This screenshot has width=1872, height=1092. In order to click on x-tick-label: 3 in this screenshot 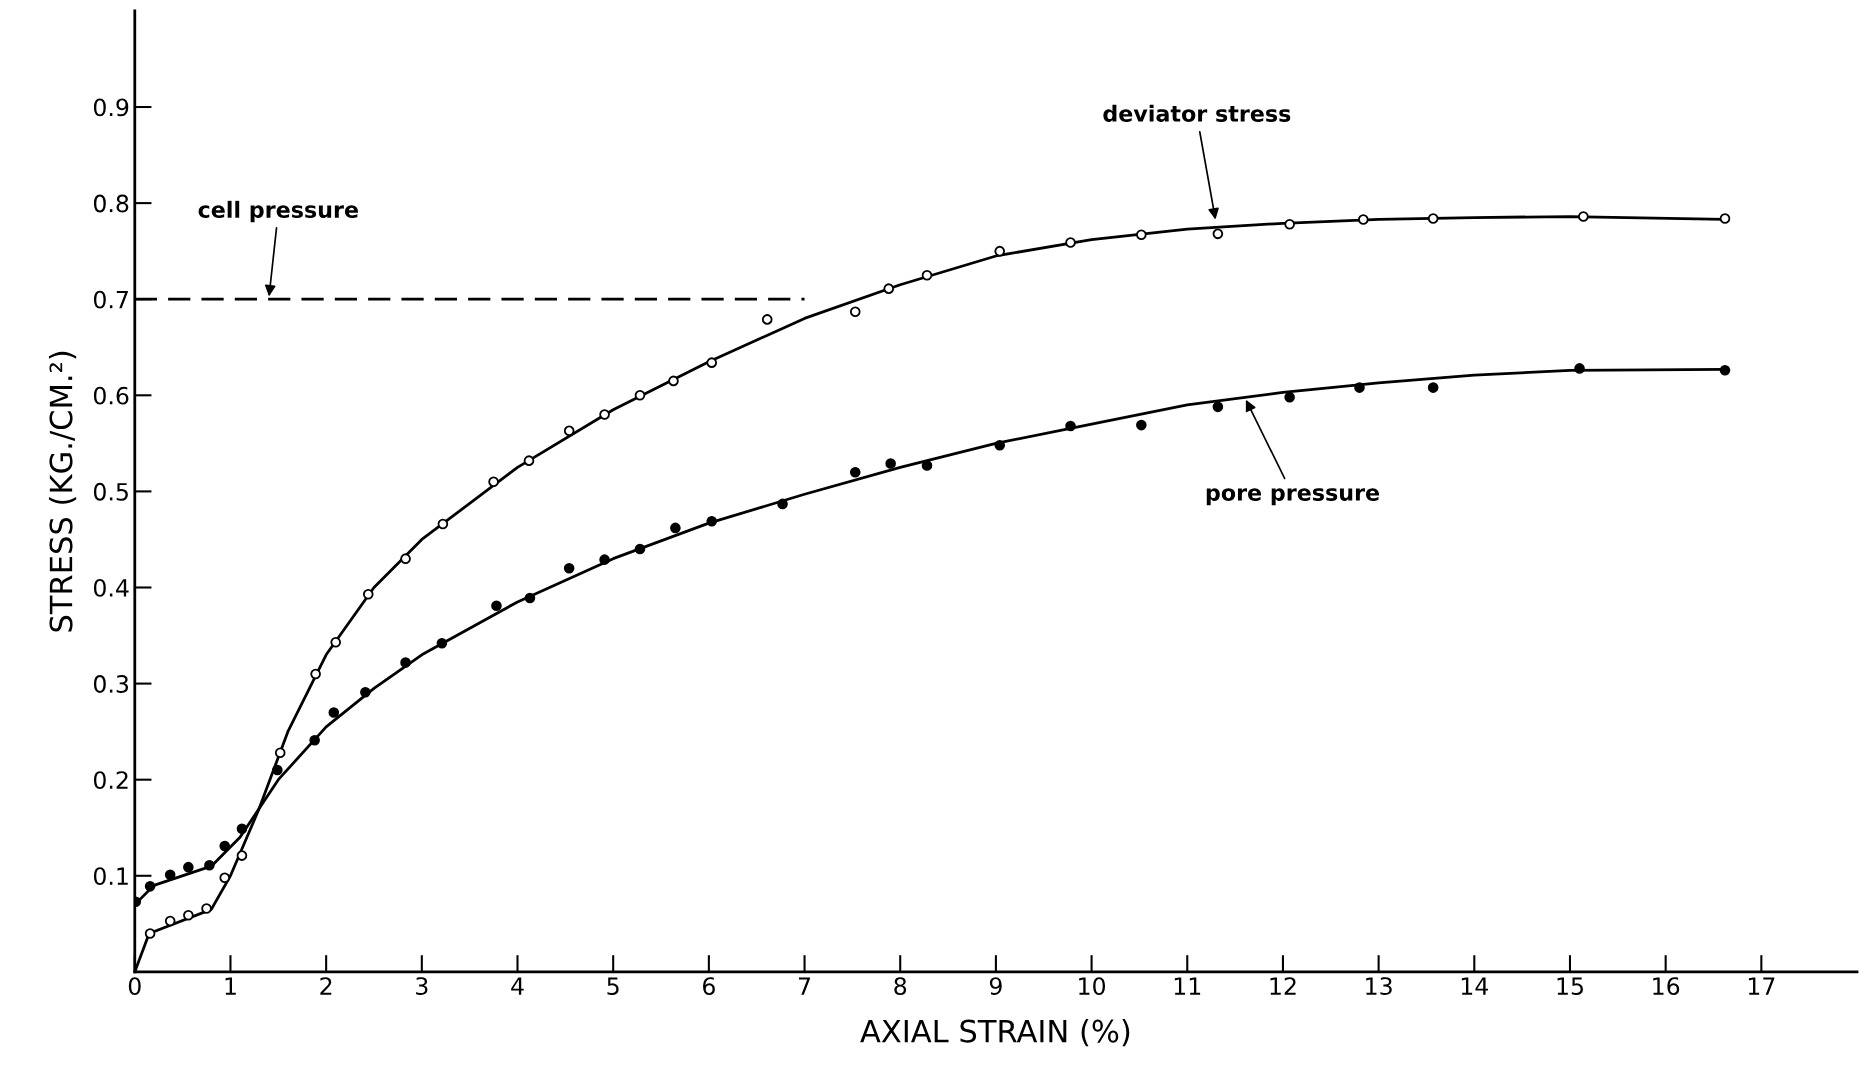, I will do `click(422, 986)`.